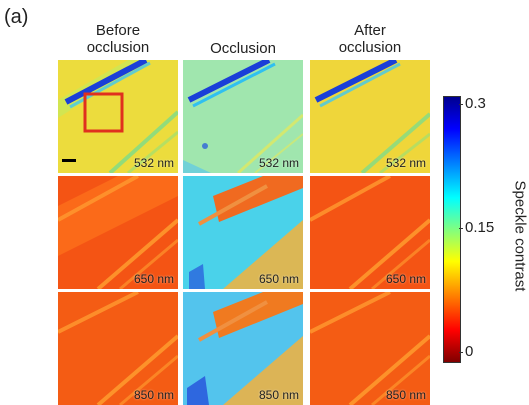  Describe the element at coordinates (16, 17) in the screenshot. I see `panel-label: (a)` at that location.